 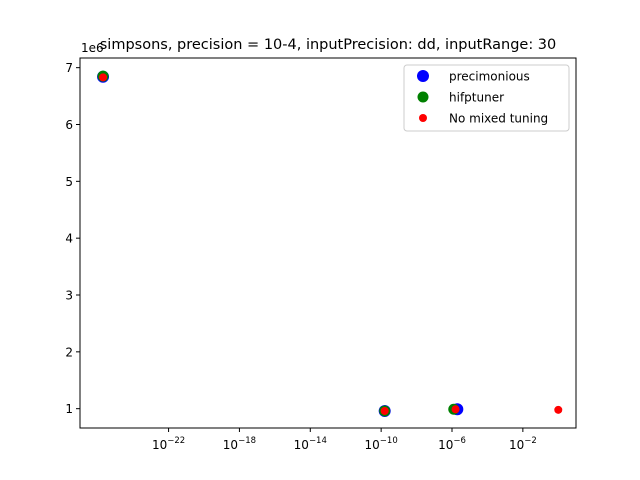 I want to click on y-tick-label: 3, so click(x=69, y=296).